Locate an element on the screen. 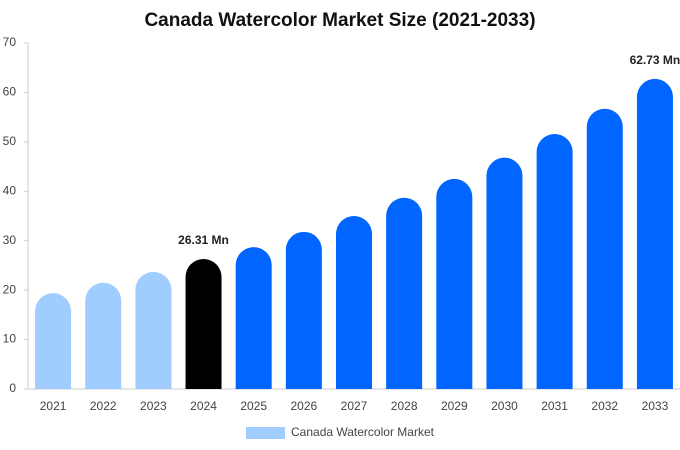 The width and height of the screenshot is (680, 450). x-tick-label: 2030 is located at coordinates (504, 406).